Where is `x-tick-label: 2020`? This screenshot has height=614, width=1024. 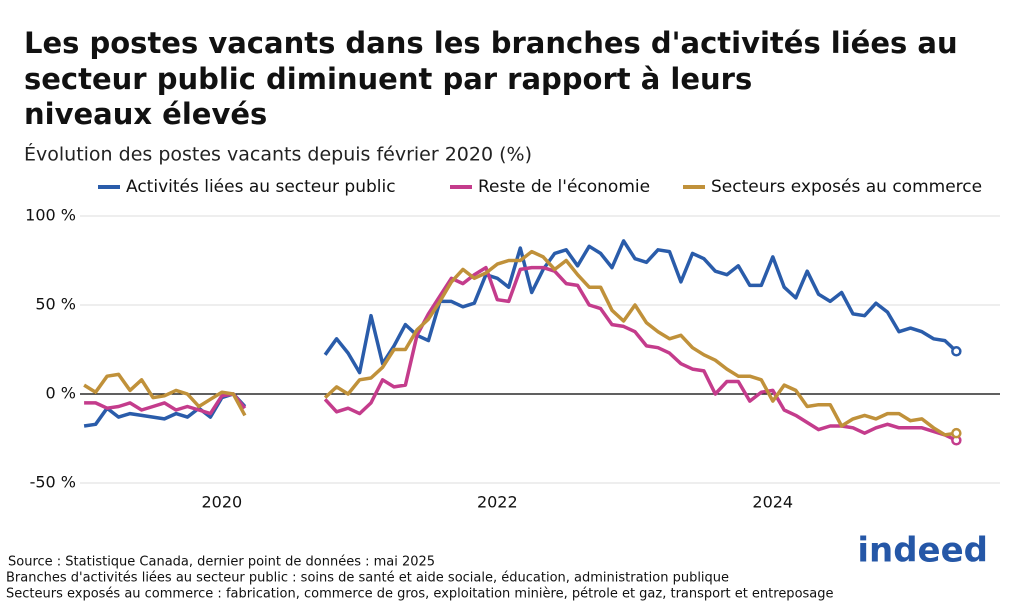
x-tick-label: 2020 is located at coordinates (221, 502).